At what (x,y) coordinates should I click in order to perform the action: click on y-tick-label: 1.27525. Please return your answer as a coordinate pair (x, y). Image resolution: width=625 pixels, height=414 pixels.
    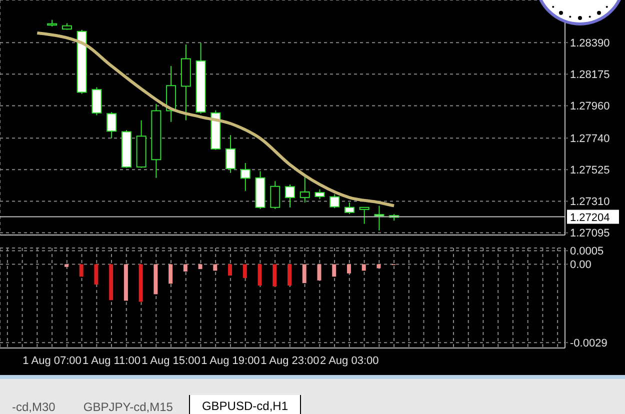
    Looking at the image, I should click on (590, 170).